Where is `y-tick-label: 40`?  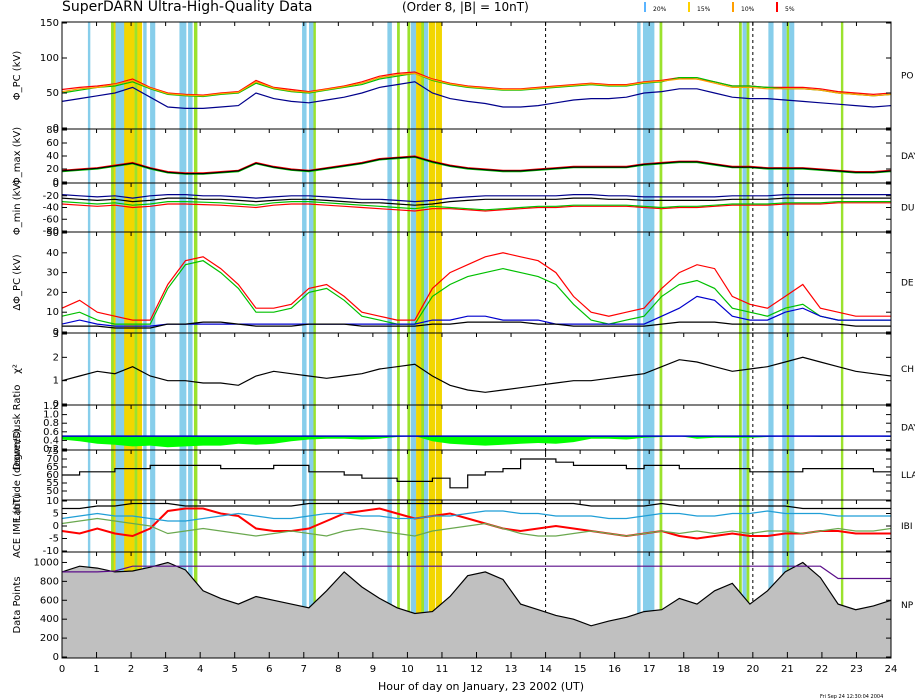 y-tick-label: 40 is located at coordinates (52, 156).